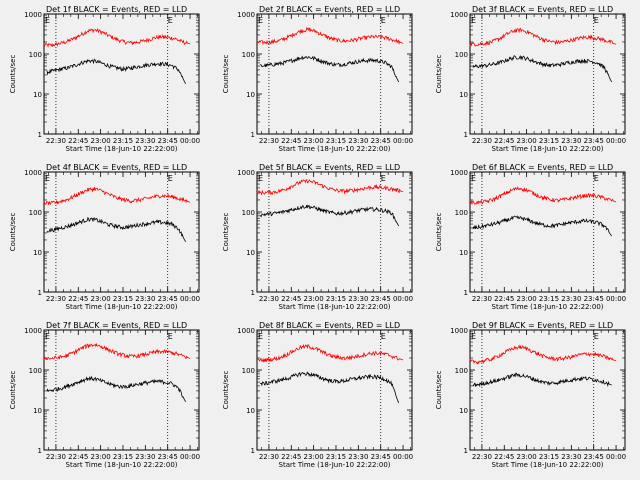  I want to click on panel-title: Det 5f BLACK = Events, RED = LLD, so click(329, 167).